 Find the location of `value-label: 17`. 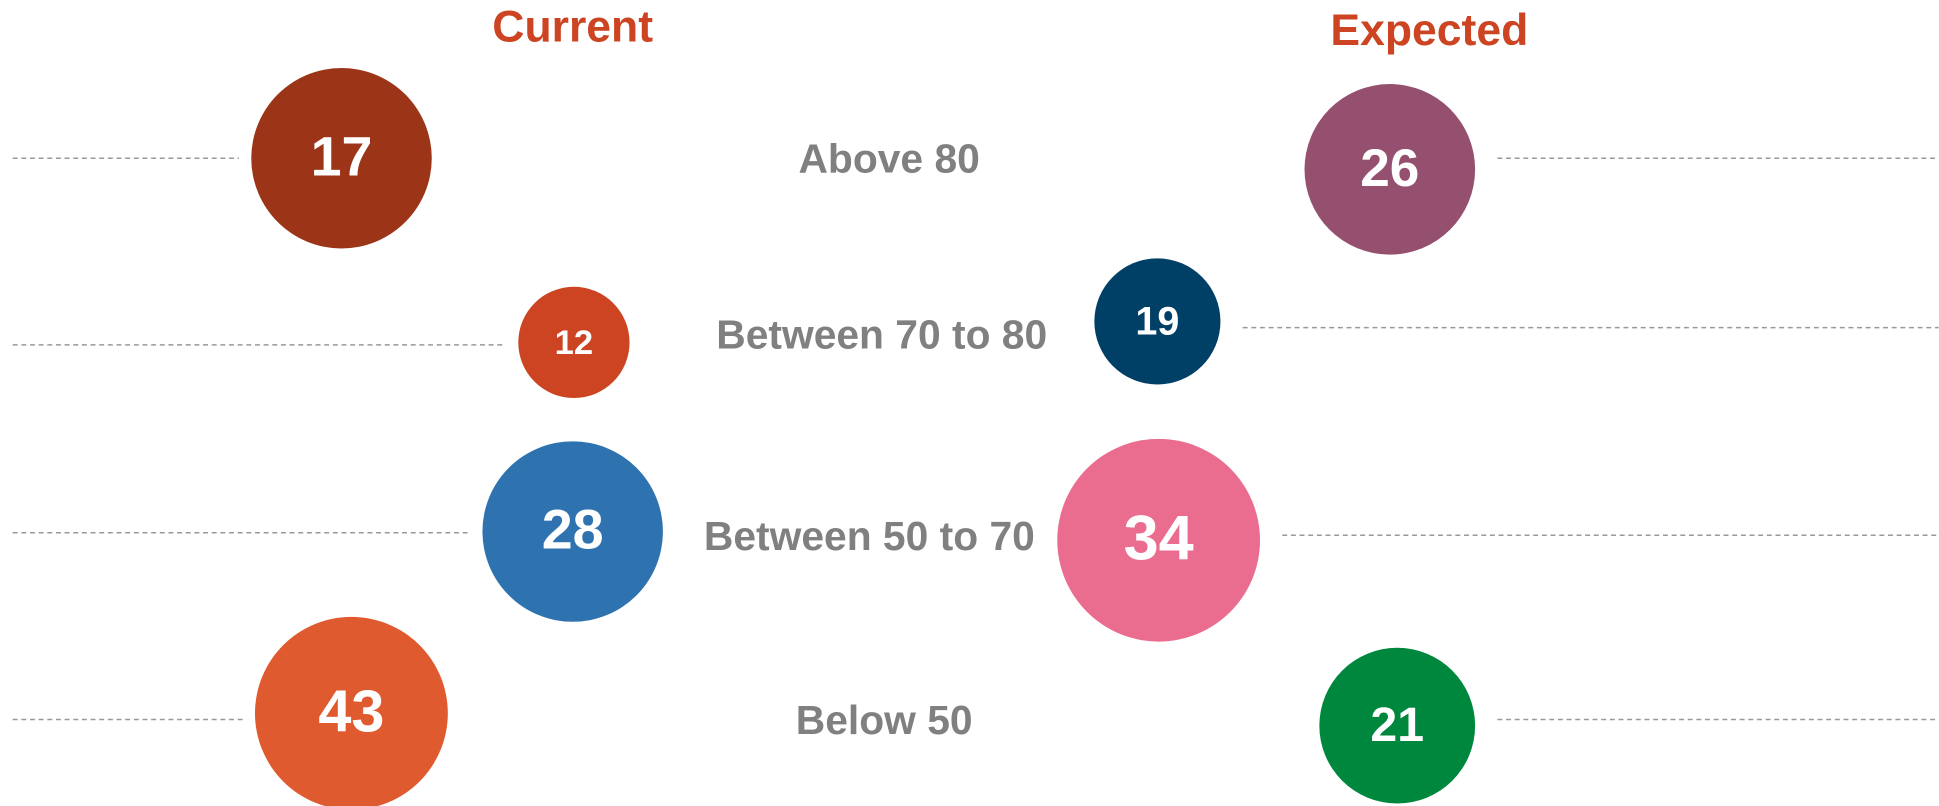

value-label: 17 is located at coordinates (342, 156).